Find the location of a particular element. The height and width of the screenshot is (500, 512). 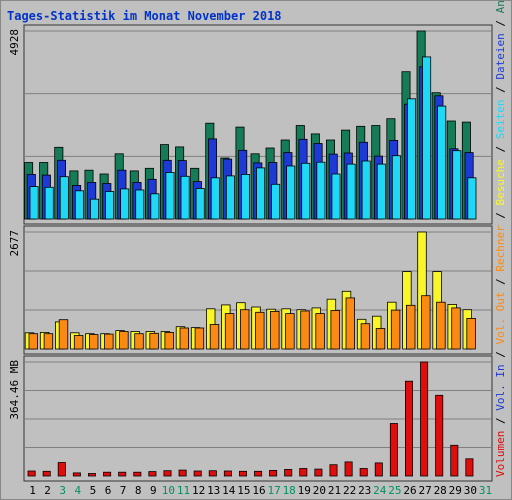

x-label-day-26: 26 is located at coordinates (409, 490).